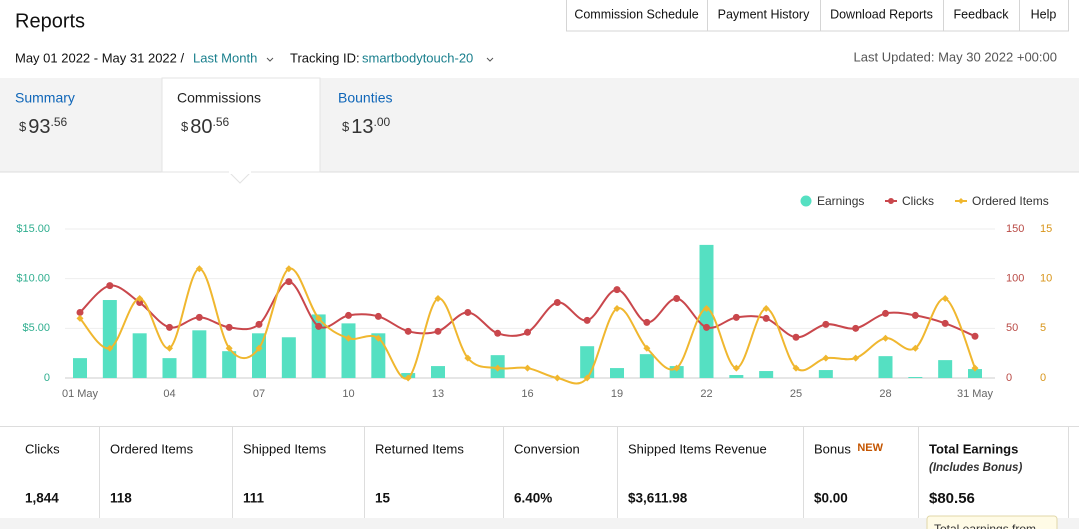 This screenshot has width=1079, height=529. Describe the element at coordinates (42, 498) in the screenshot. I see `stat-value: 1,844` at that location.